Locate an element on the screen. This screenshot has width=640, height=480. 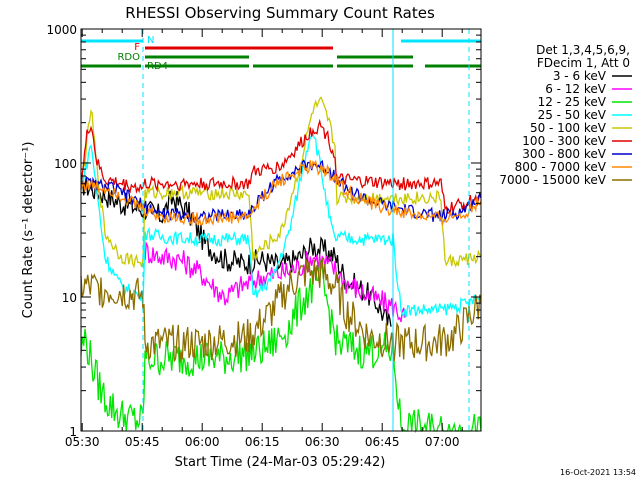
legend-entry-label: 12 - 25 keV is located at coordinates (572, 102).